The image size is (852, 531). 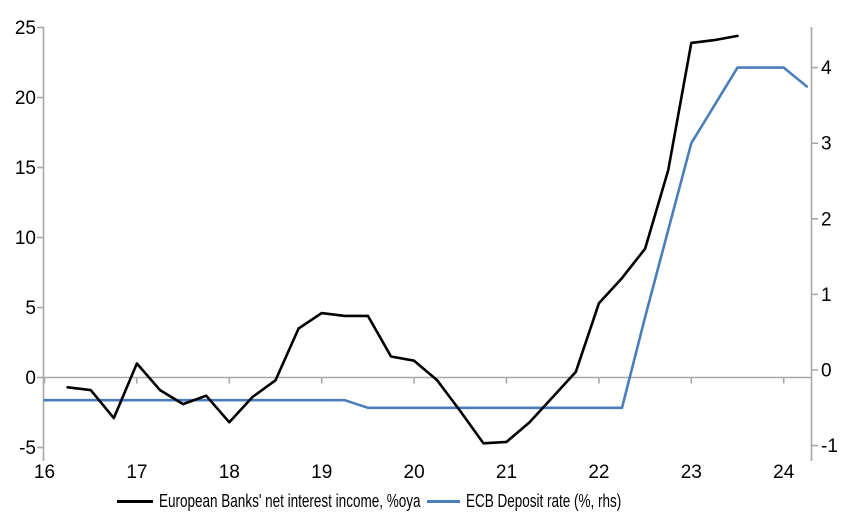 What do you see at coordinates (826, 68) in the screenshot?
I see `right-axis-tick-label: 4` at bounding box center [826, 68].